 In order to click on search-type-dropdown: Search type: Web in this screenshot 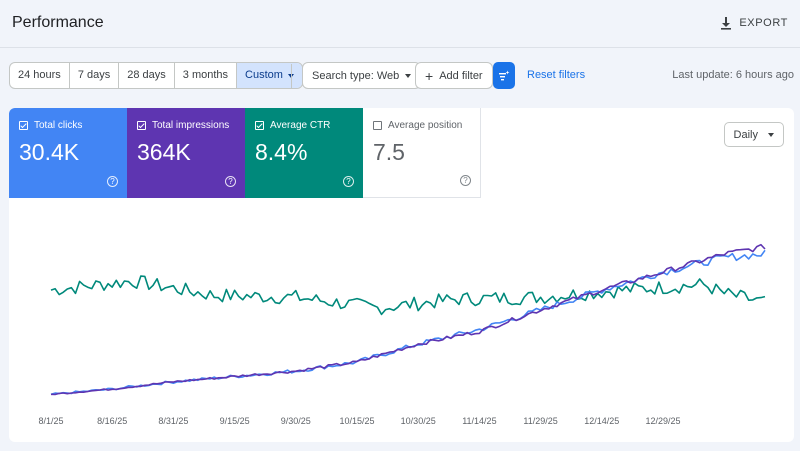, I will do `click(362, 75)`.